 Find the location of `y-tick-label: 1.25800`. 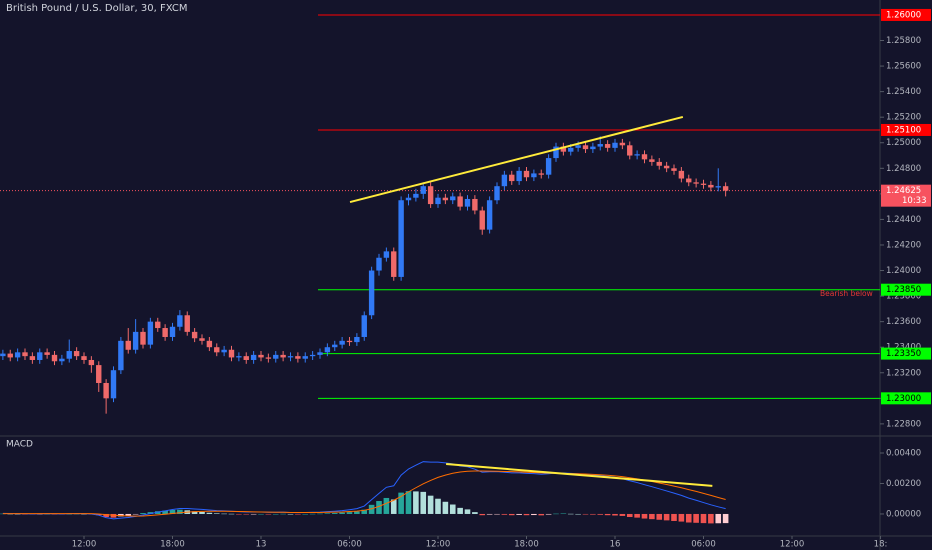

y-tick-label: 1.25800 is located at coordinates (903, 41).